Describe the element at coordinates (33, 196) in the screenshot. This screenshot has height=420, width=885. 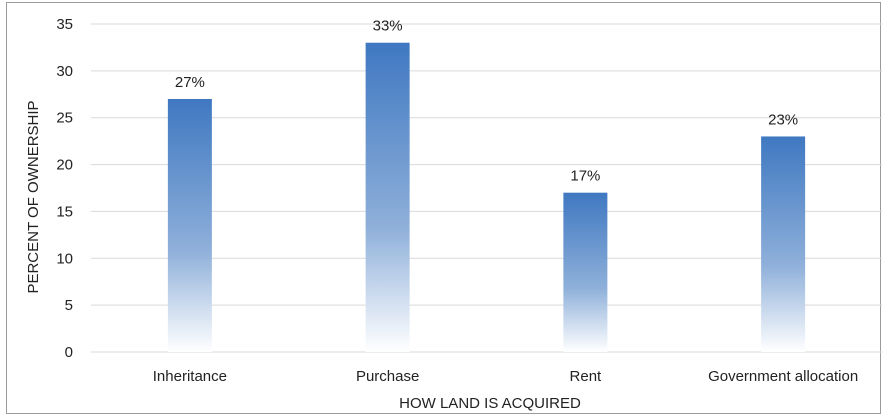
I see `y-axis-title: PERCENT OF OWNERSHIP` at that location.